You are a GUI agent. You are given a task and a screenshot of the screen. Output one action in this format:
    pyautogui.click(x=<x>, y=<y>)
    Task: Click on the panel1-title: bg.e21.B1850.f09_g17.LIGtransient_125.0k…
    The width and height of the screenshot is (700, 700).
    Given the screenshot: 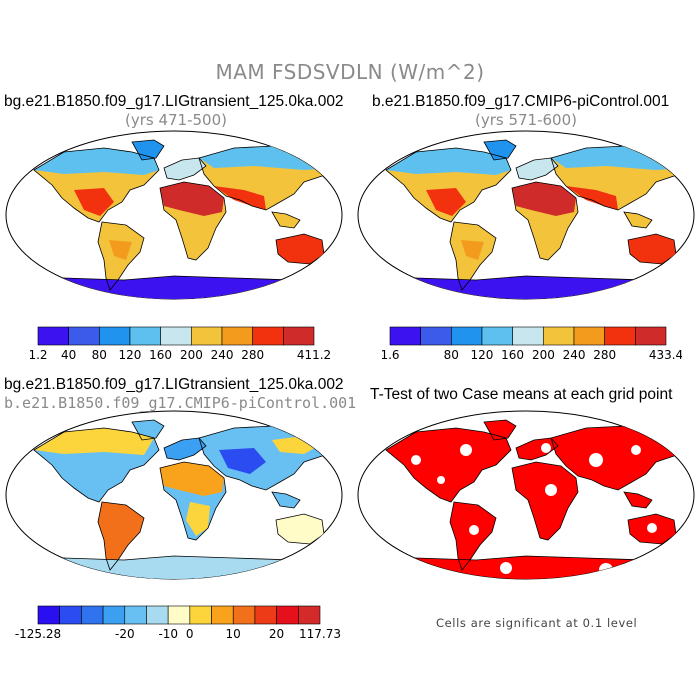 What is the action you would take?
    pyautogui.click(x=174, y=101)
    